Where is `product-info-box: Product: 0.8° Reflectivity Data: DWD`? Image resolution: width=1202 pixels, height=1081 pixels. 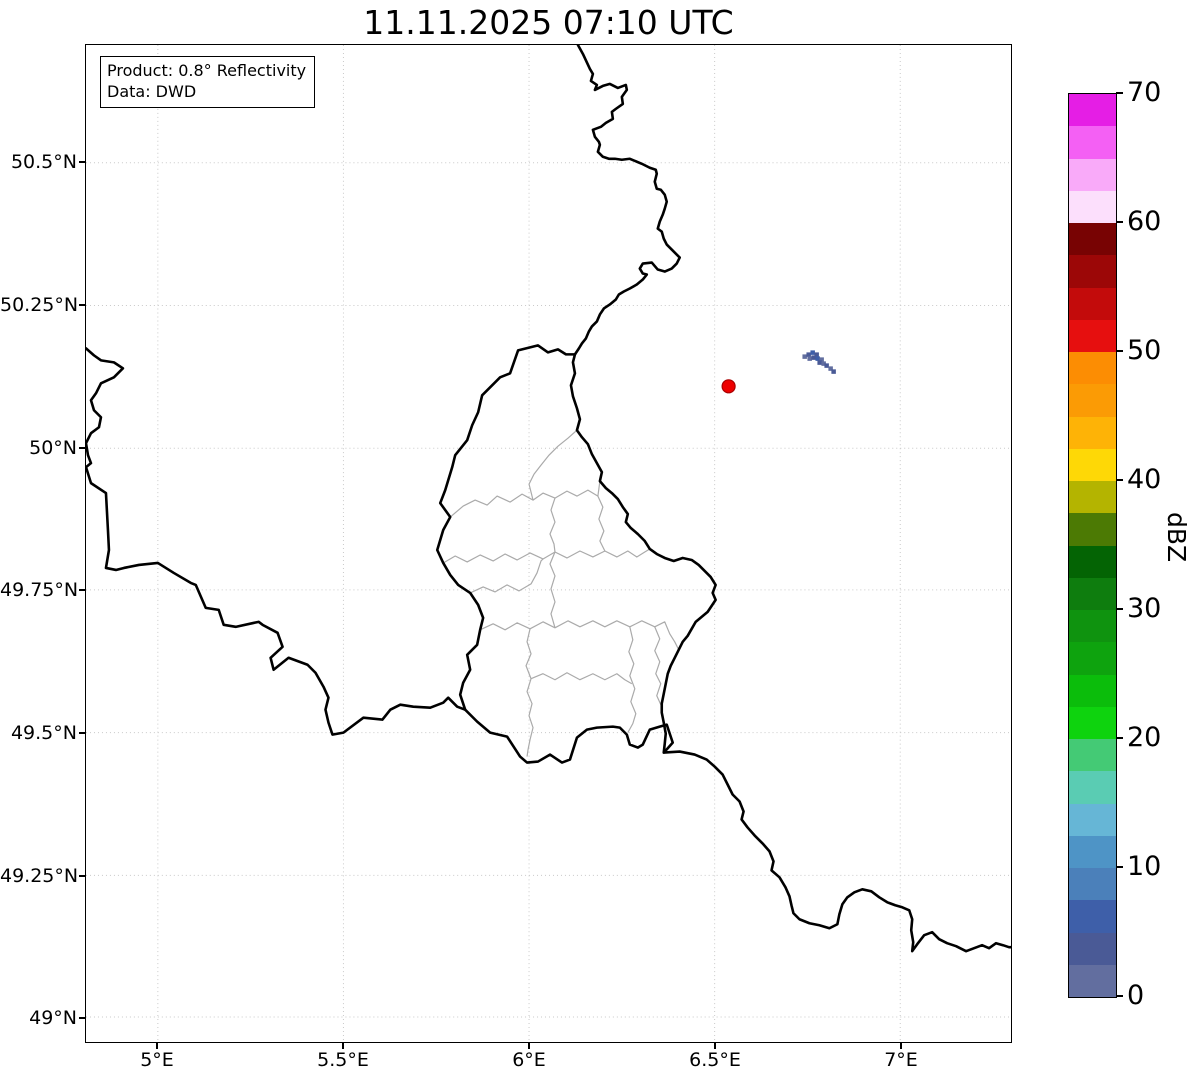
product-info-box: Product: 0.8° Reflectivity Data: DWD is located at coordinates (208, 82).